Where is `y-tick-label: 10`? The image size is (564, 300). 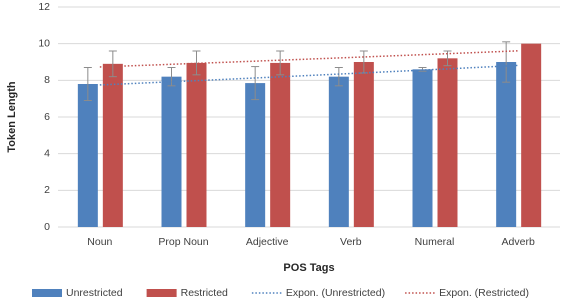
y-tick-label: 10 is located at coordinates (44, 43).